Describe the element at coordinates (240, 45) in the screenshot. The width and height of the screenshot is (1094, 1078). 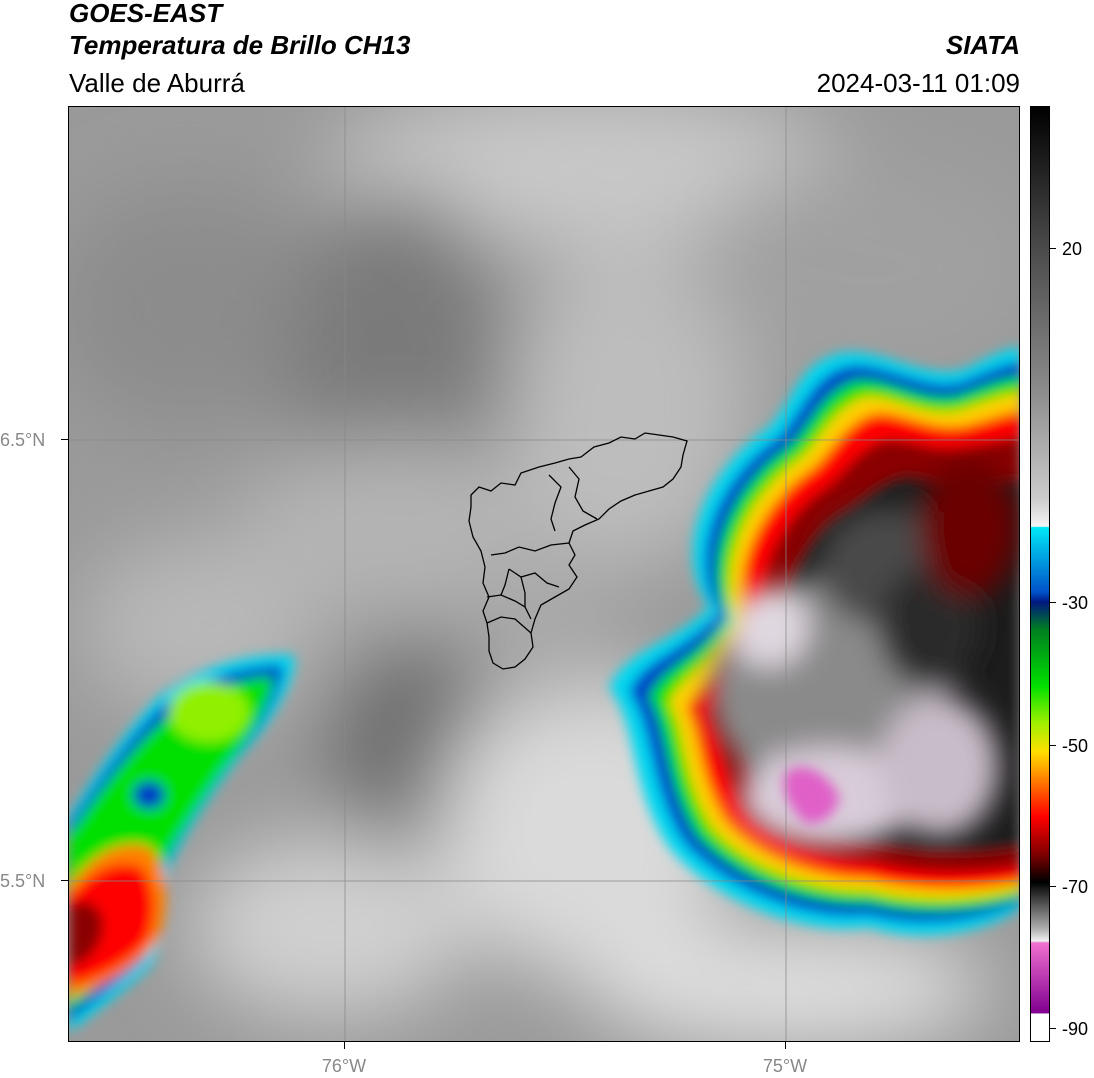
I see `title-product: Temperatura de Brillo CH13` at that location.